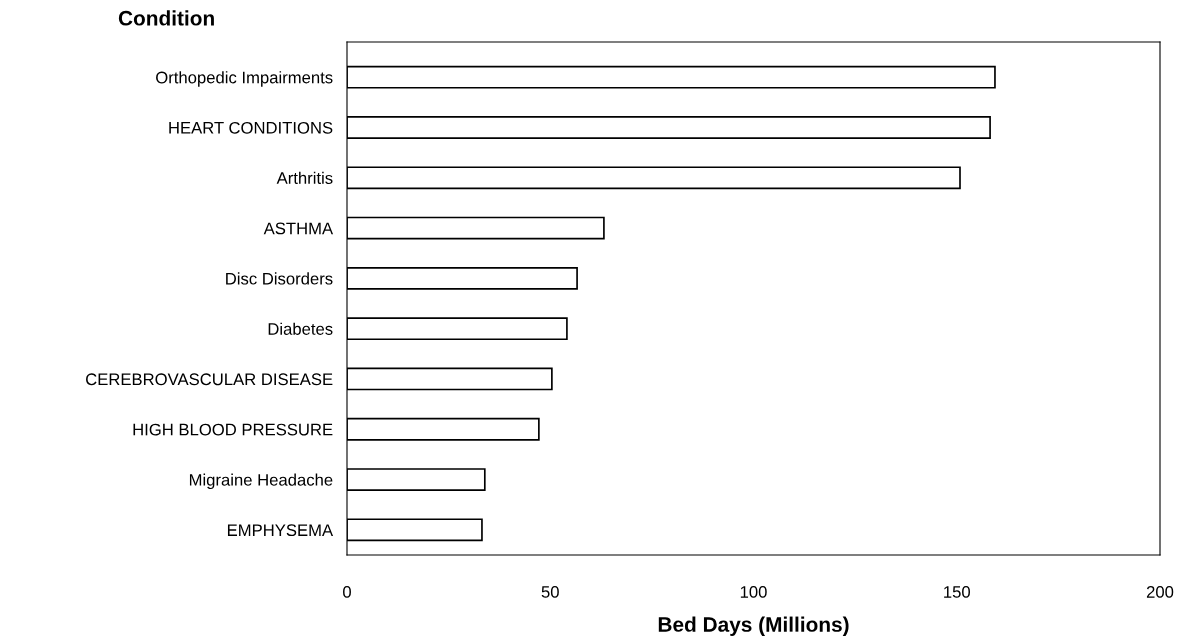  I want to click on y-tick-label: Arthritis, so click(304, 177).